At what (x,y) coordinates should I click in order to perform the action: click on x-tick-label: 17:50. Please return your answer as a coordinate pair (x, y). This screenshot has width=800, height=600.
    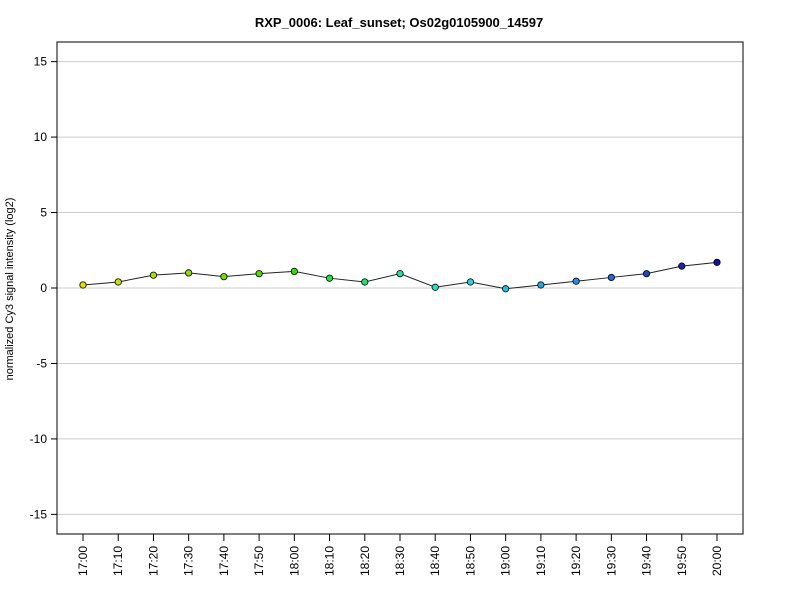
    Looking at the image, I should click on (259, 561).